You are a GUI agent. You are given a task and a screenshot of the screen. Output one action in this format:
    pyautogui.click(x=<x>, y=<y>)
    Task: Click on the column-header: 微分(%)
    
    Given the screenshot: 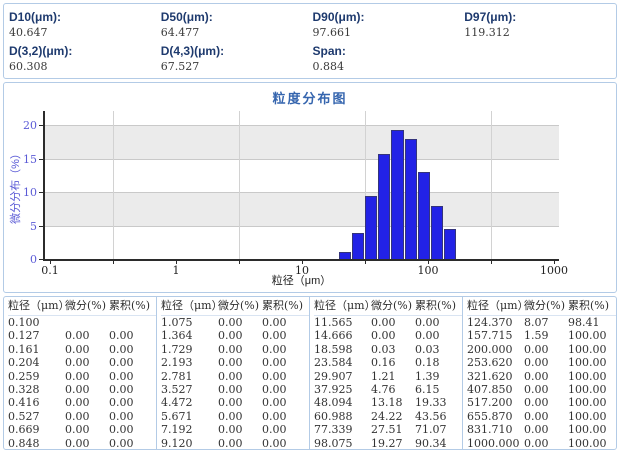 What is the action you would take?
    pyautogui.click(x=392, y=305)
    